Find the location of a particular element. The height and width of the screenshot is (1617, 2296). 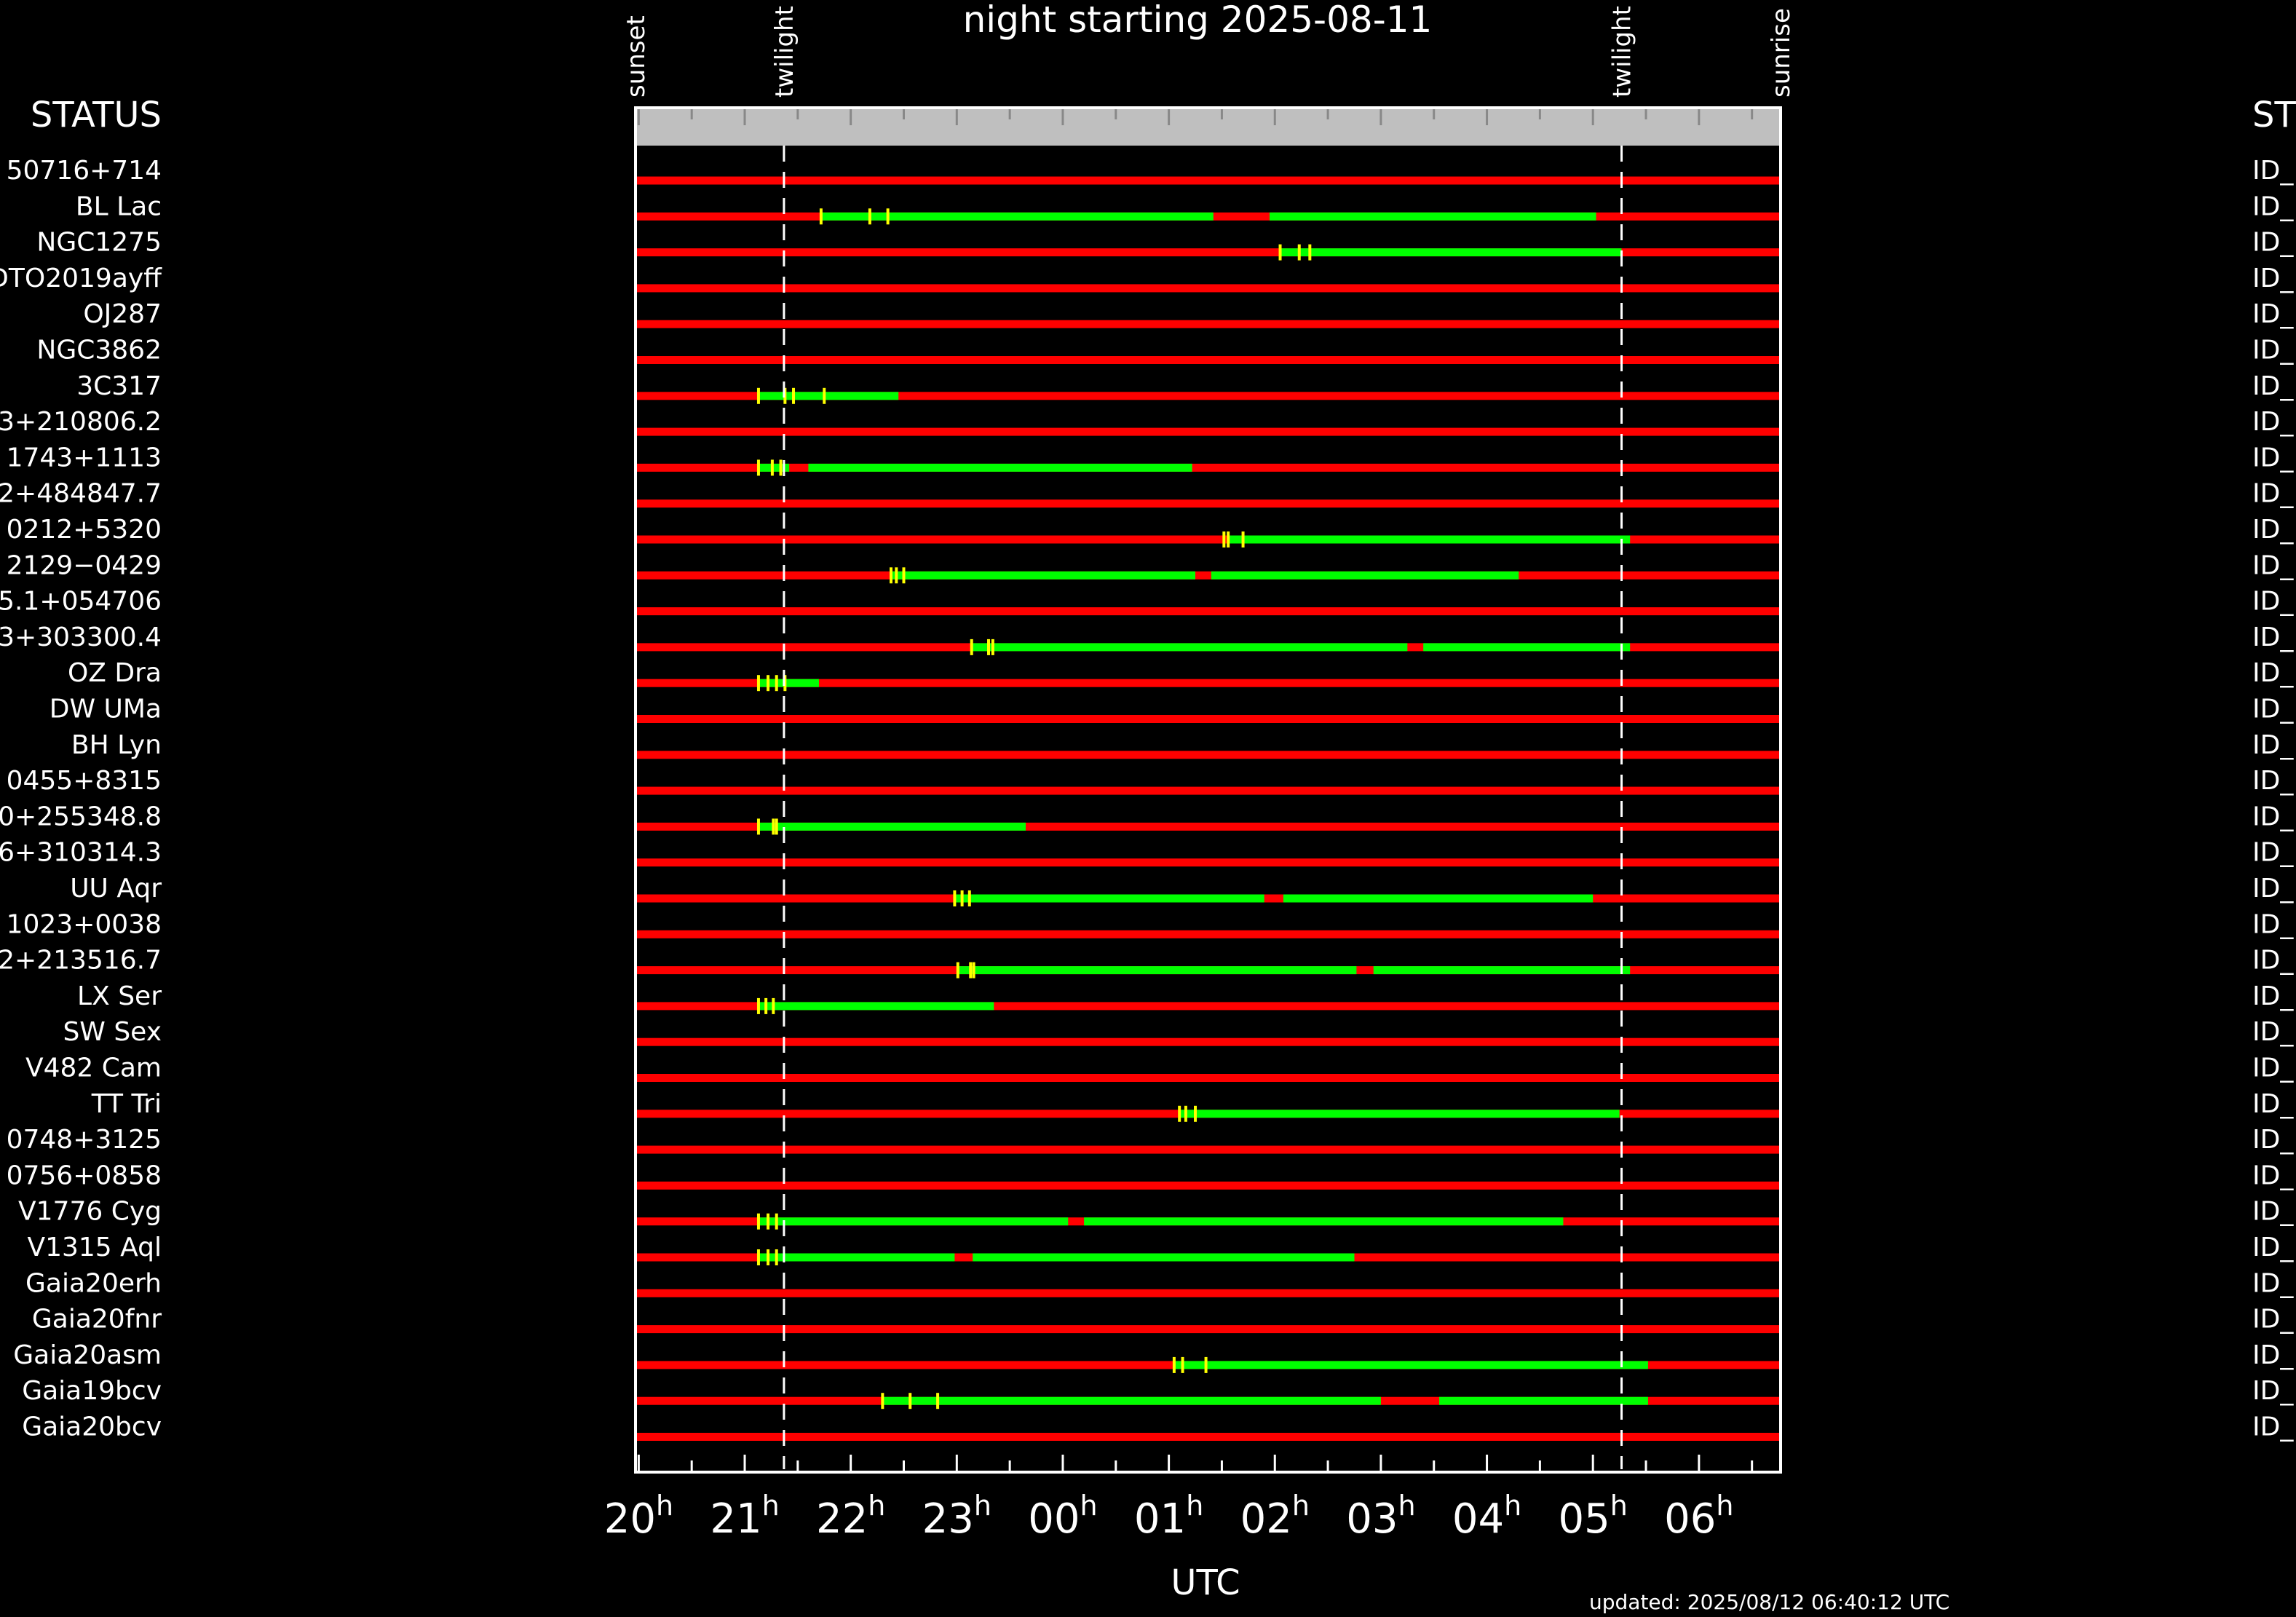

target-name: 3+210806.2 is located at coordinates (81, 422).